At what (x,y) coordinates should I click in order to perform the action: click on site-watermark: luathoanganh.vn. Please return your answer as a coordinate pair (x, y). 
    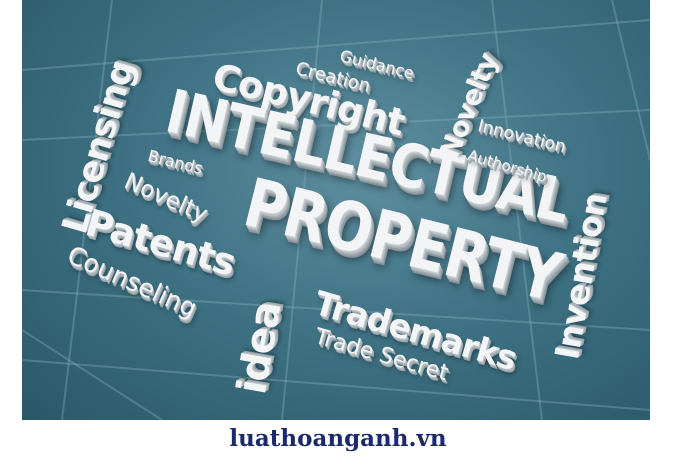
    Looking at the image, I should click on (338, 438).